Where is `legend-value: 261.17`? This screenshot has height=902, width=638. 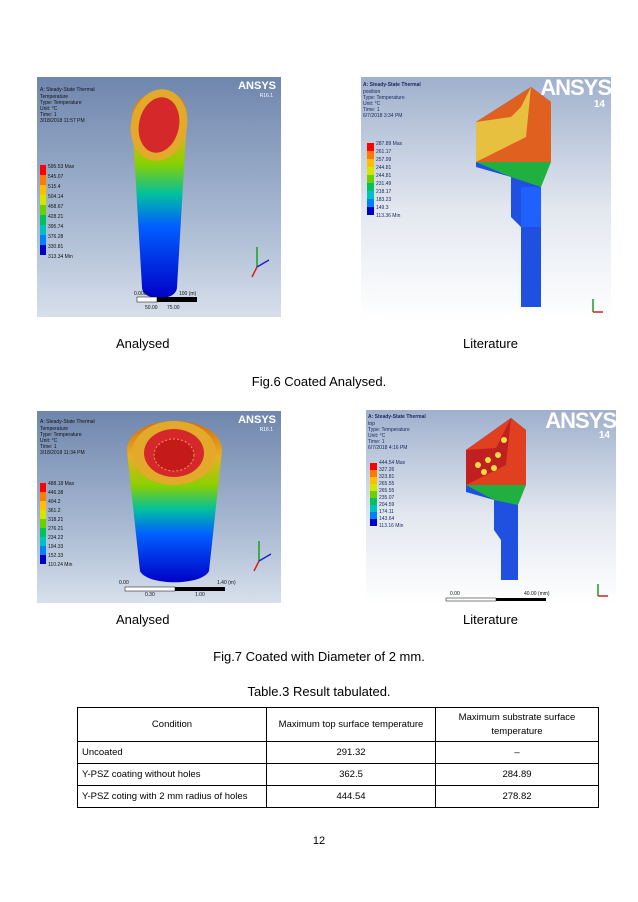
legend-value: 261.17 is located at coordinates (384, 152).